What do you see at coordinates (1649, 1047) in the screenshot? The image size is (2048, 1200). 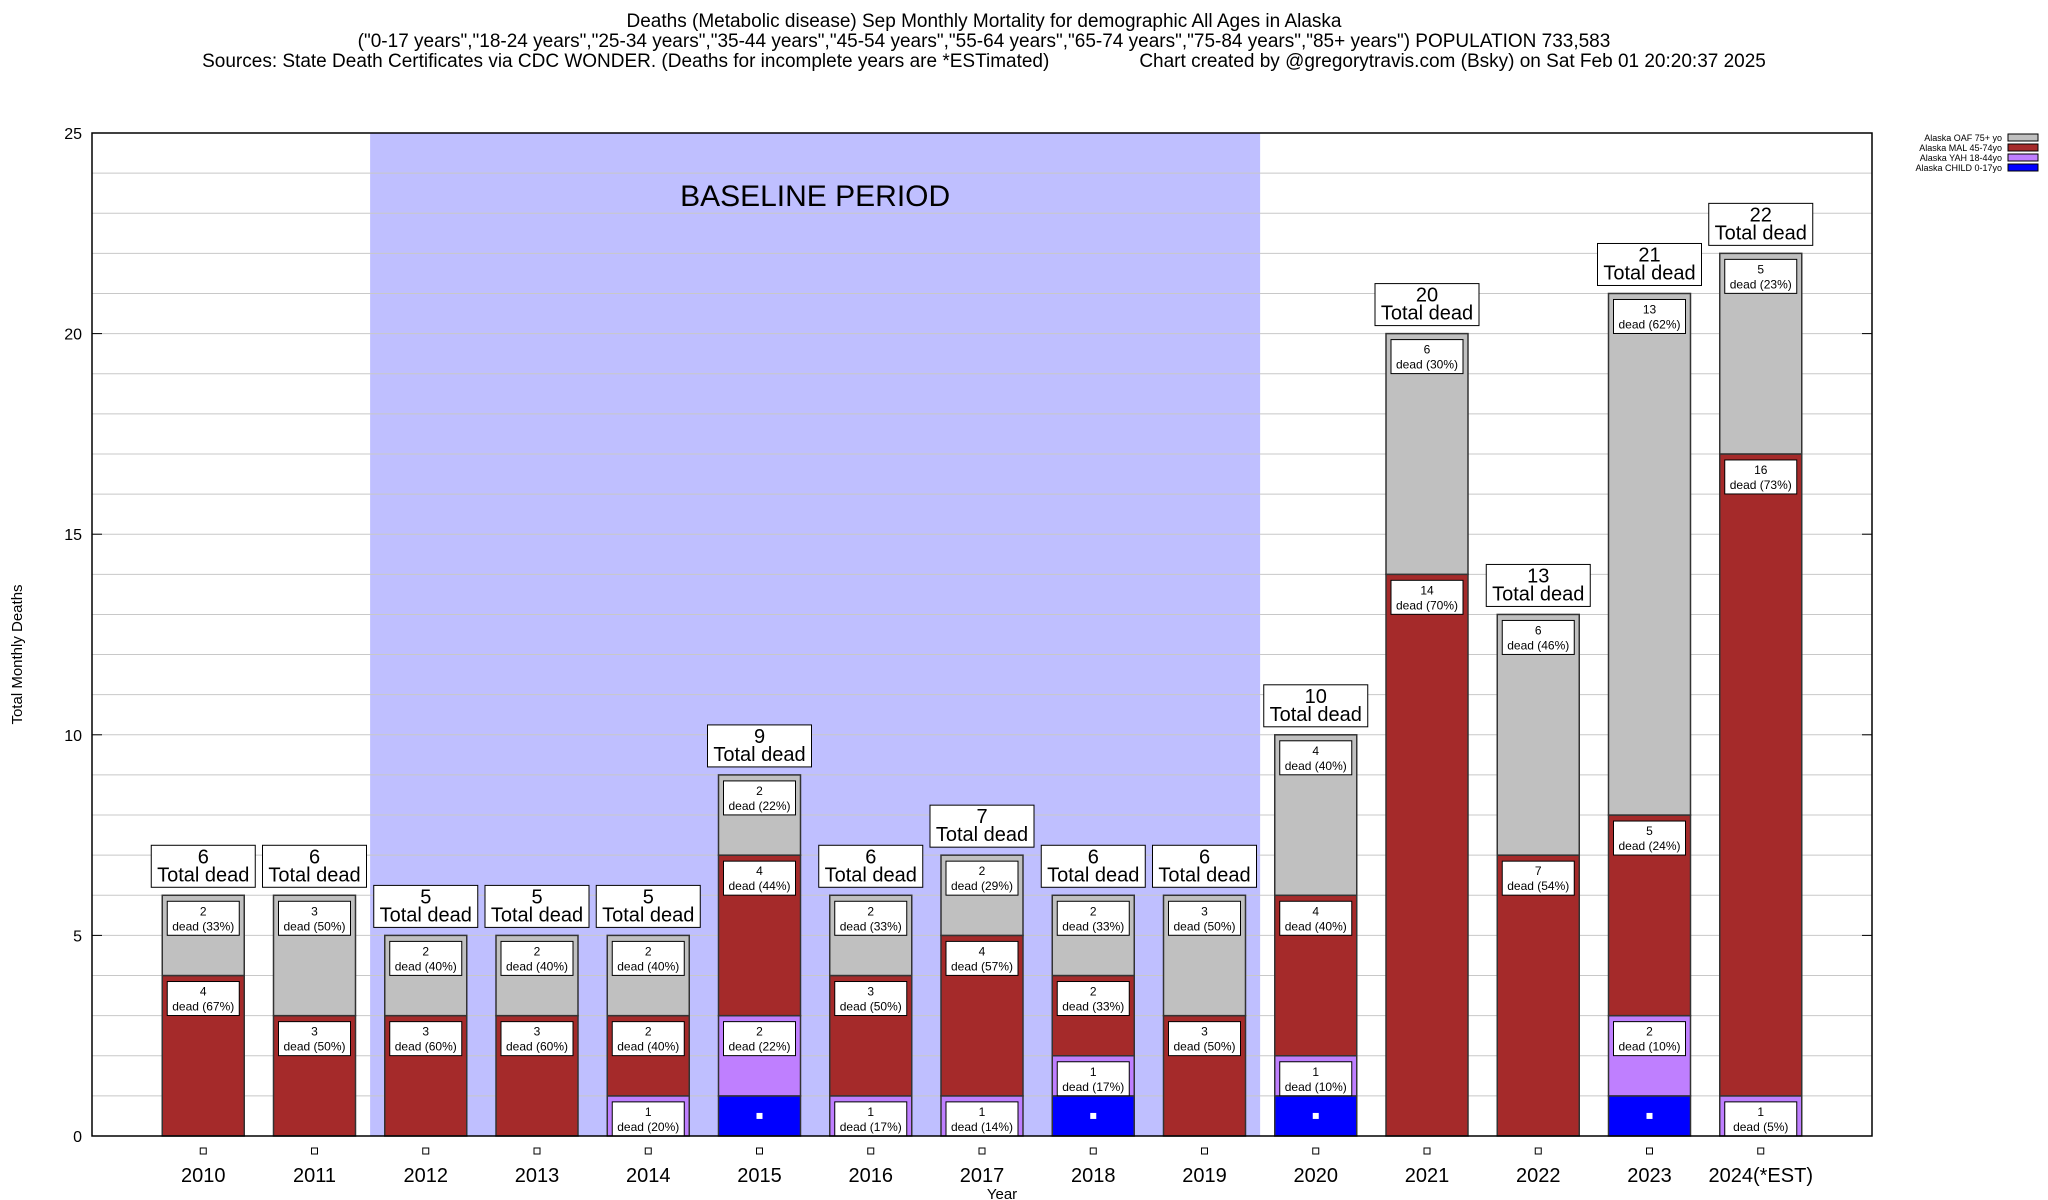 I see `segment-label-pct: dead (10%)` at bounding box center [1649, 1047].